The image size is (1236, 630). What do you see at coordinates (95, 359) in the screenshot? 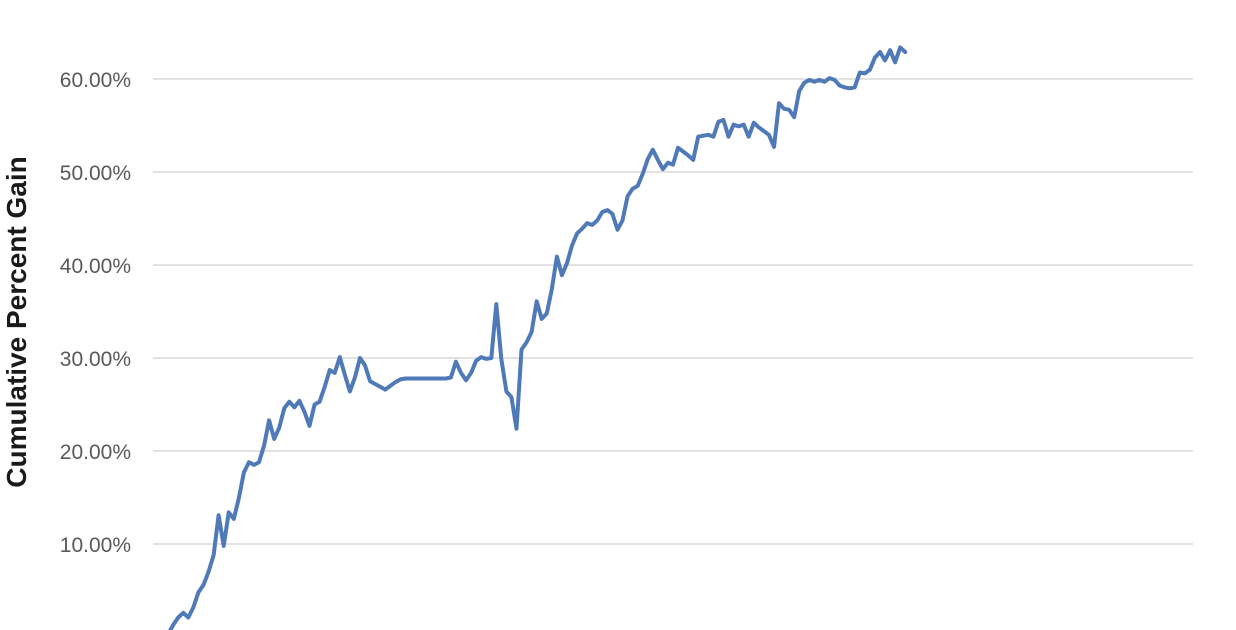
I see `y-tick-label-30: 30.00%` at bounding box center [95, 359].